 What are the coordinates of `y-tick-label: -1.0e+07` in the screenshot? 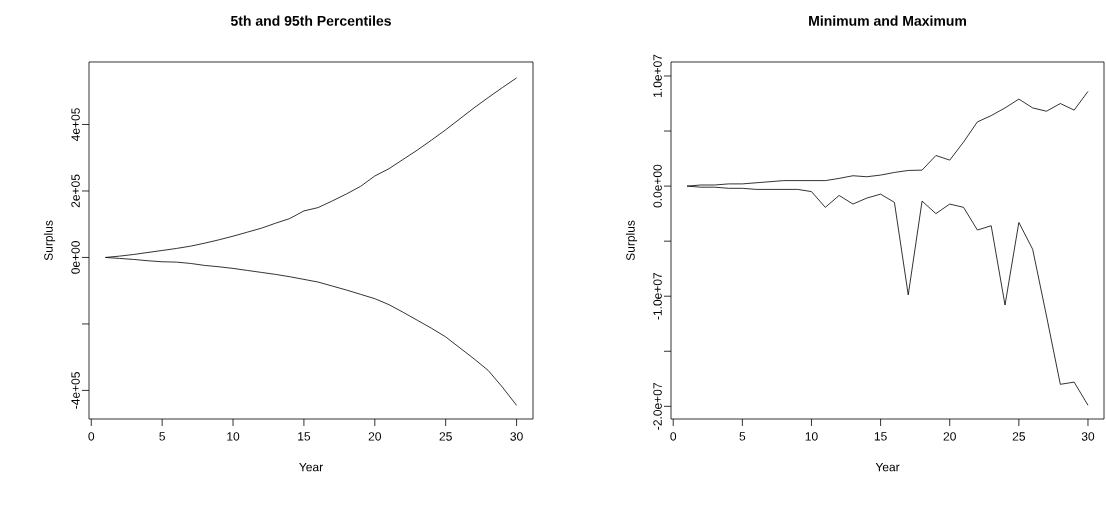 It's located at (657, 296).